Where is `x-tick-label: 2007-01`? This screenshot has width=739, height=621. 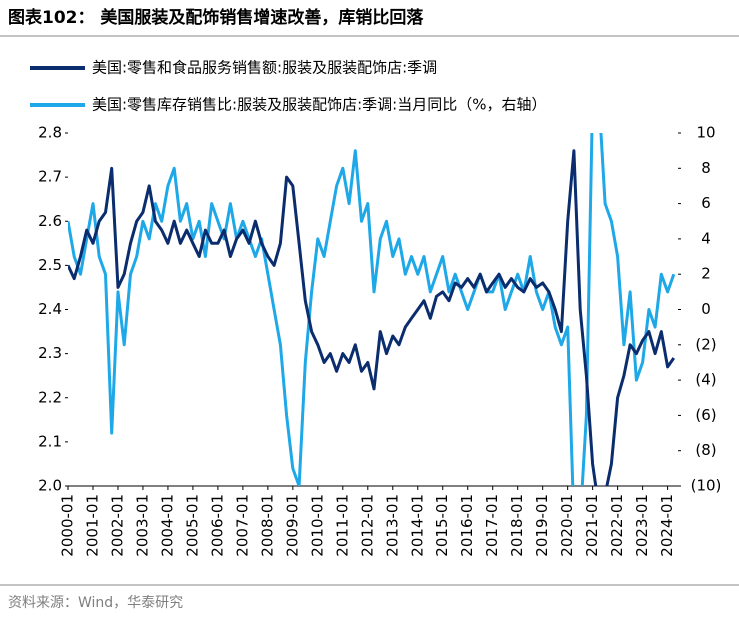
x-tick-label: 2007-01 is located at coordinates (242, 525).